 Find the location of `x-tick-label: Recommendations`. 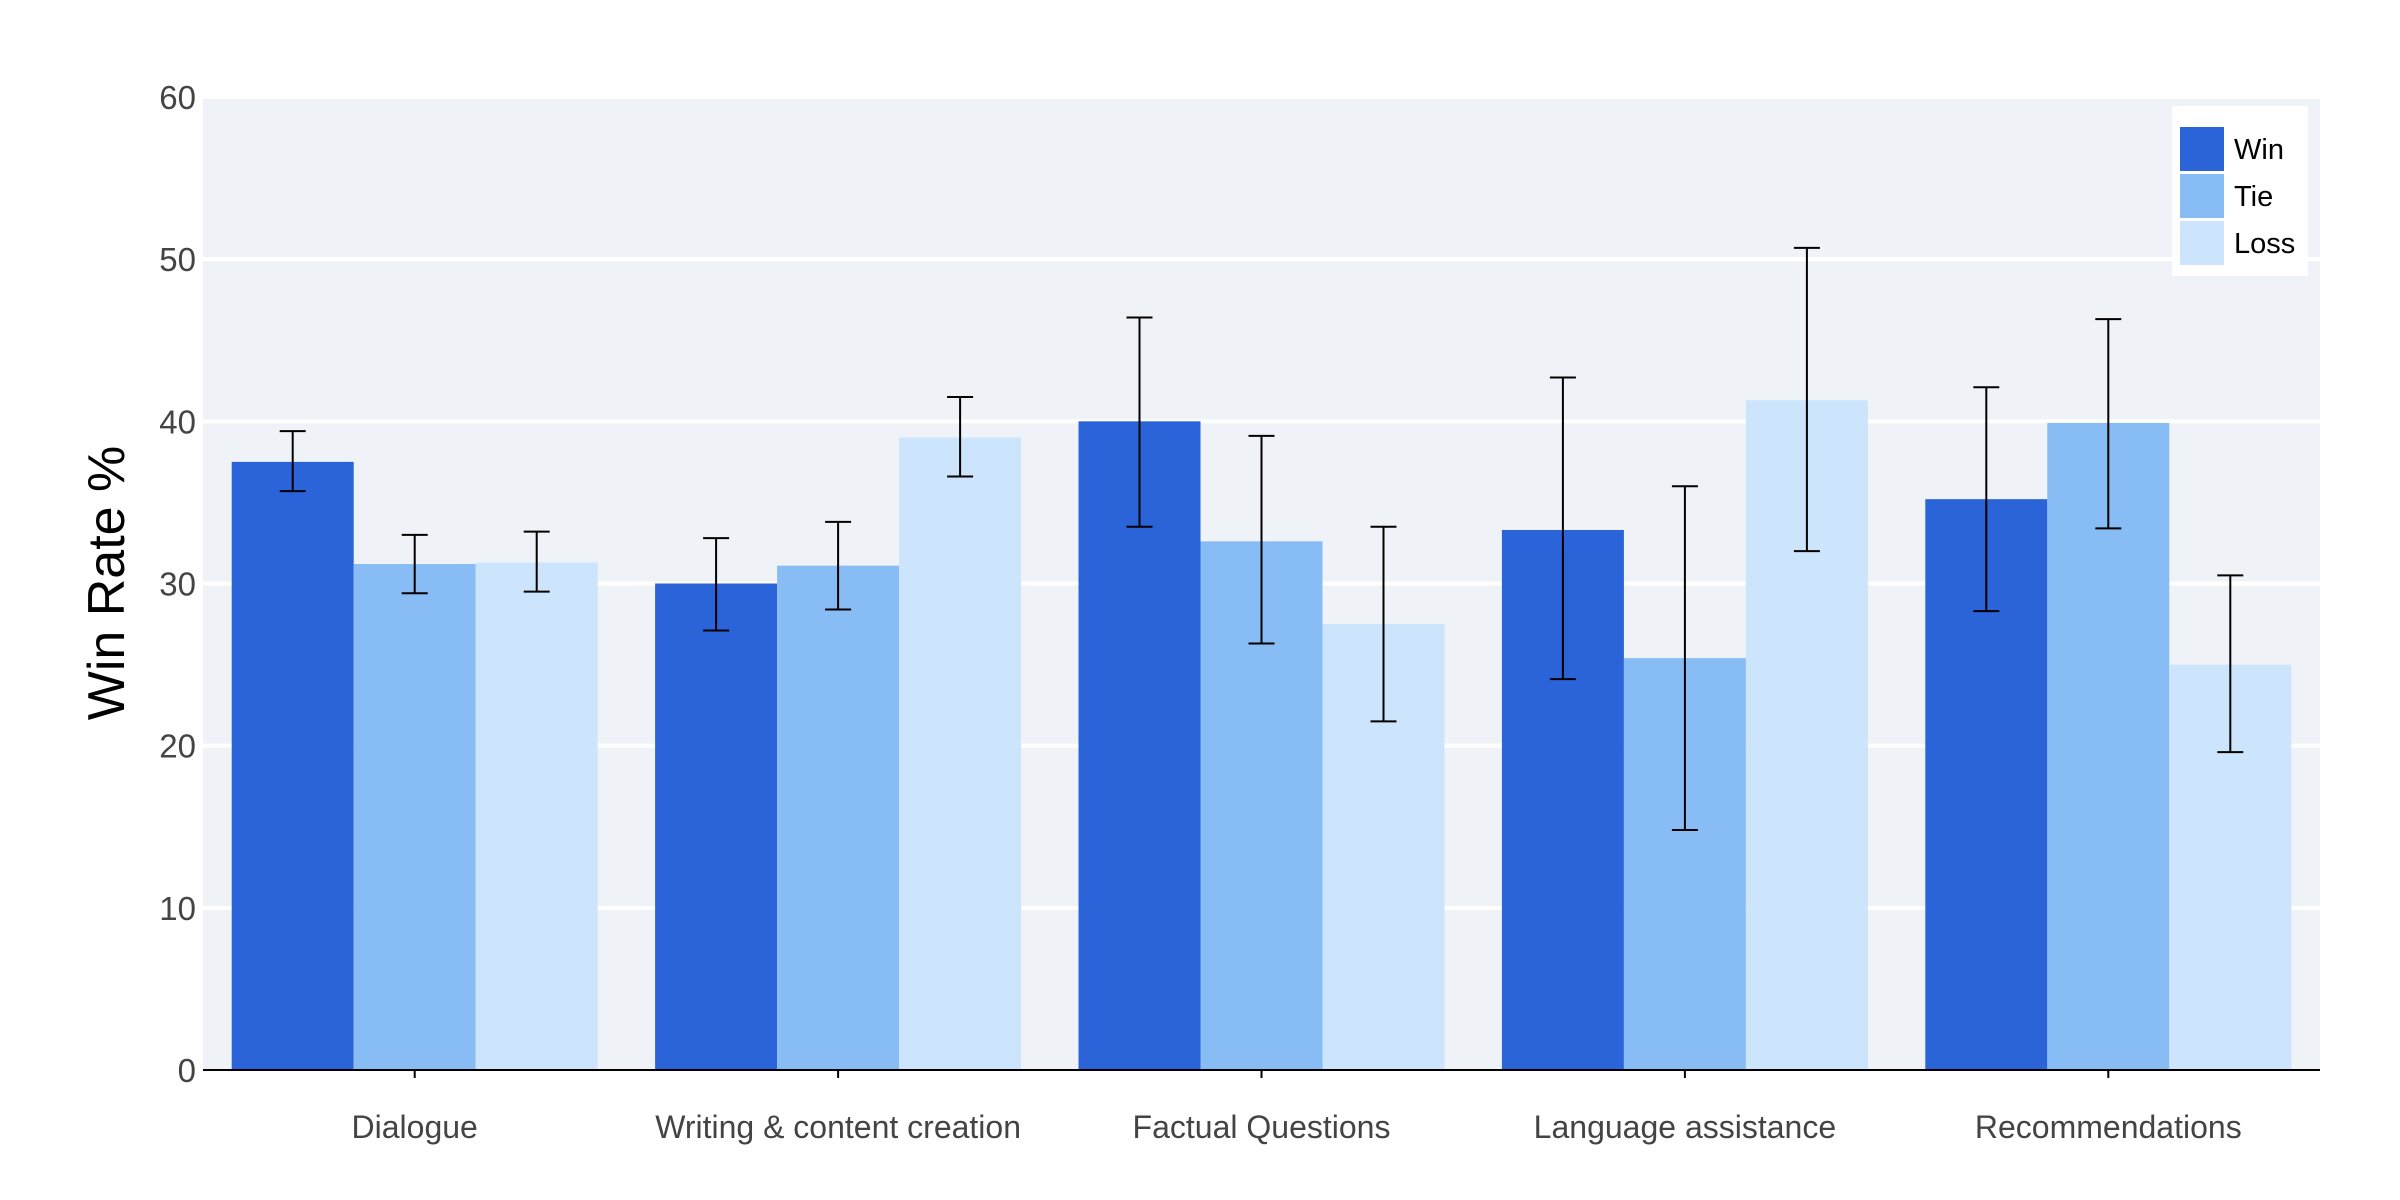

x-tick-label: Recommendations is located at coordinates (2108, 1127).